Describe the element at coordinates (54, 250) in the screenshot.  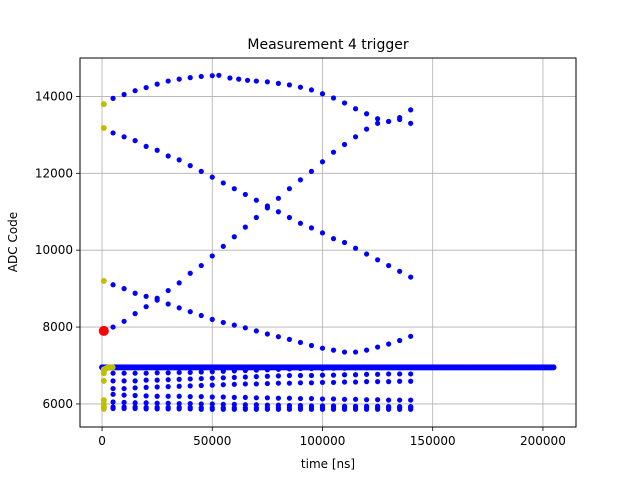
I see `y-tick-label: 10000` at that location.